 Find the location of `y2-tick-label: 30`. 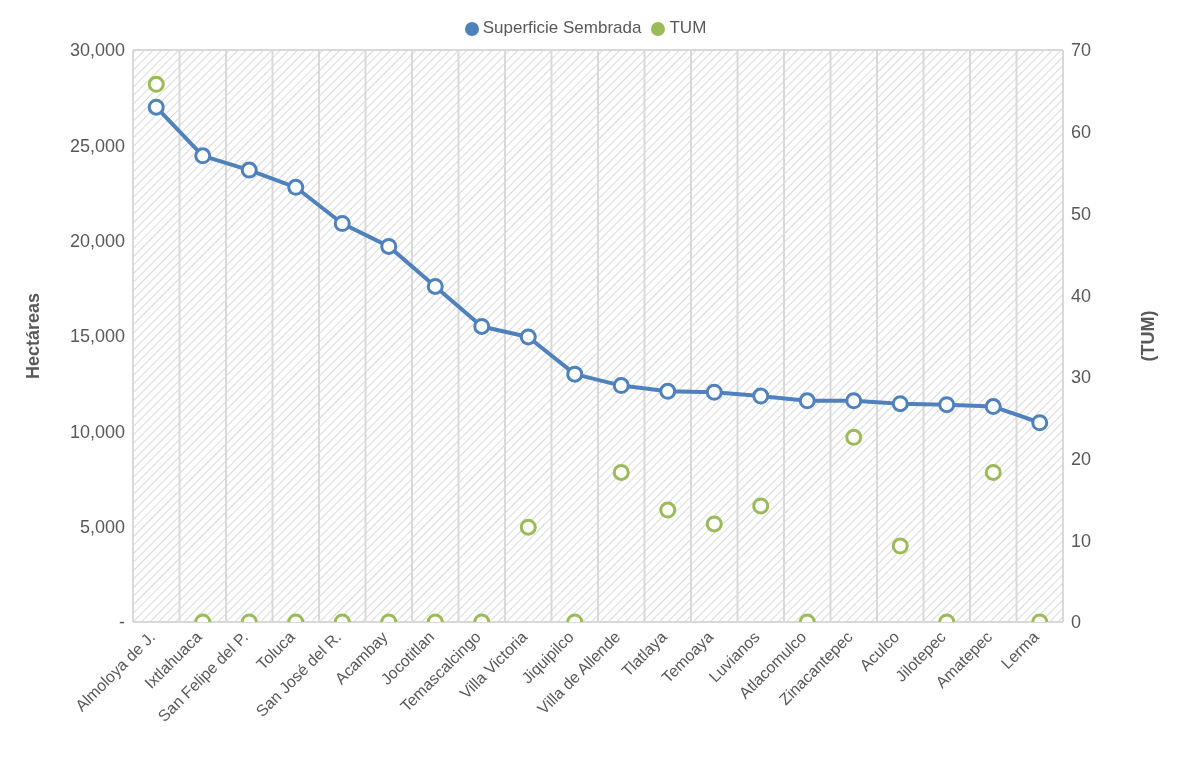

y2-tick-label: 30 is located at coordinates (1081, 377).